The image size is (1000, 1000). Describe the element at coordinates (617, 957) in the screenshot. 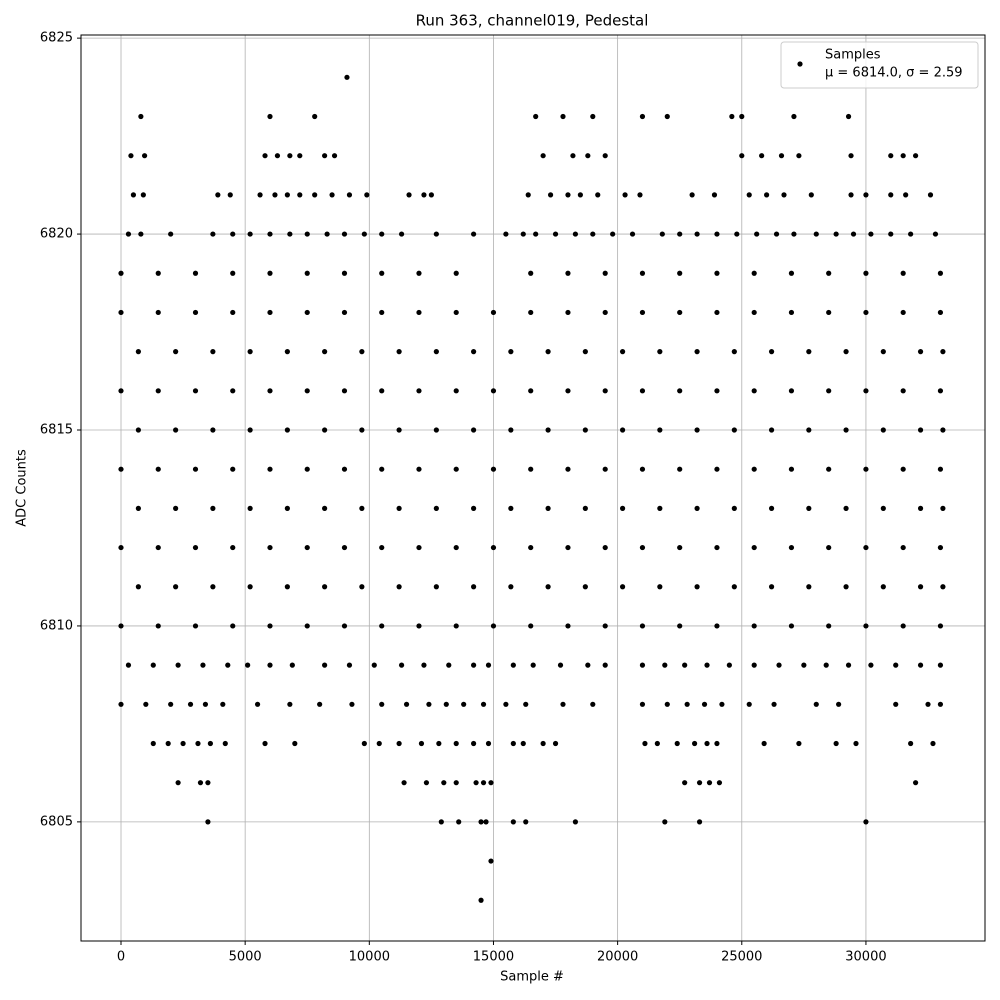

I see `x-tick-label: 20000` at that location.